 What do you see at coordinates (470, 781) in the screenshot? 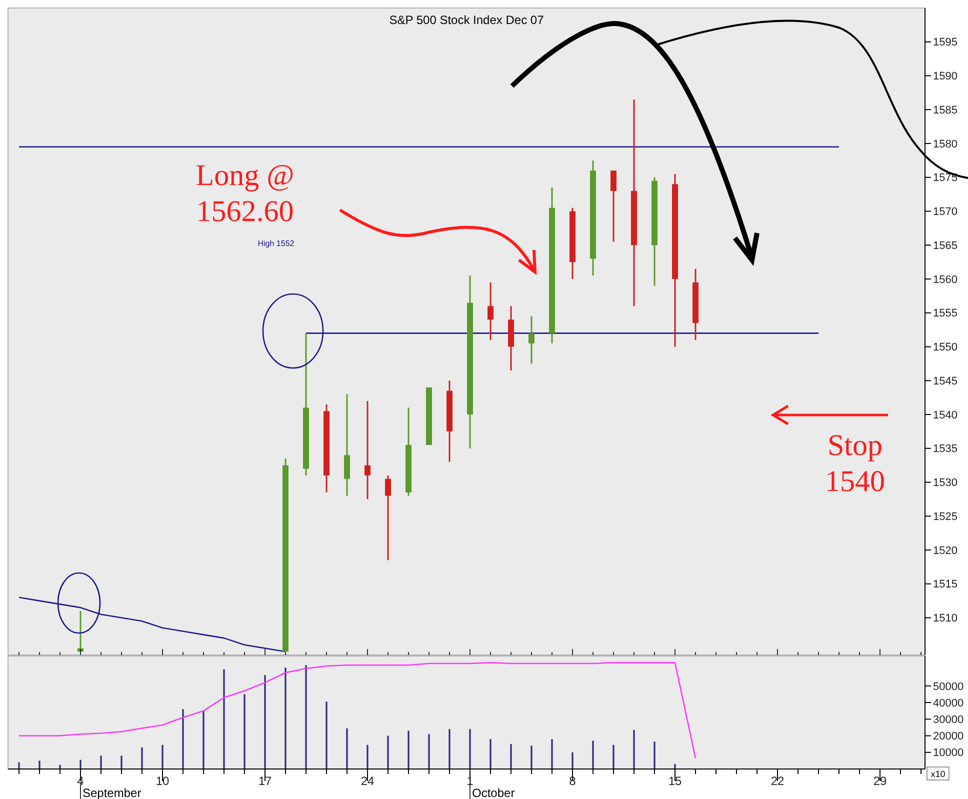
I see `x-tick-label: 1` at bounding box center [470, 781].